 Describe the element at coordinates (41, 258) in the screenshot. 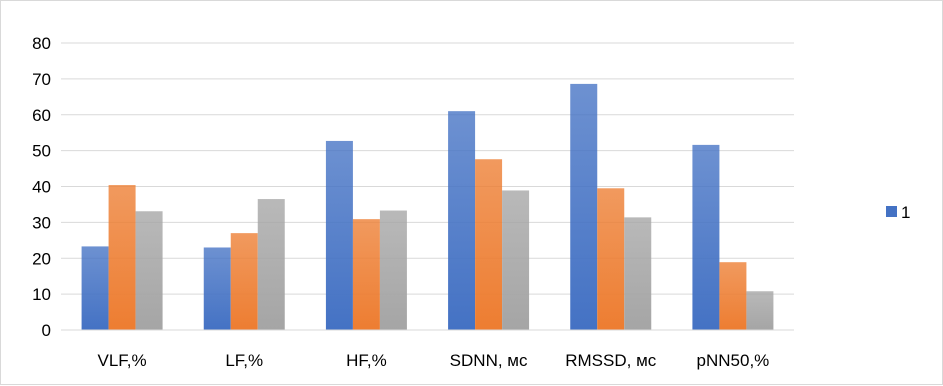

I see `y-tick-label: 20` at that location.